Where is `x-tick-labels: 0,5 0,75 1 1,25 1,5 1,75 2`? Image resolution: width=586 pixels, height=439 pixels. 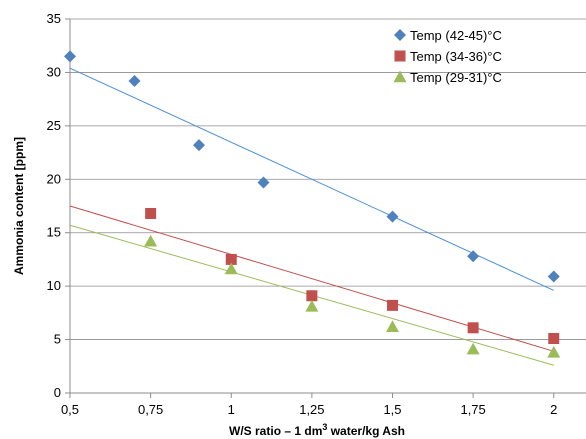 x-tick-labels: 0,5 0,75 1 1,25 1,5 1,75 2 is located at coordinates (309, 409).